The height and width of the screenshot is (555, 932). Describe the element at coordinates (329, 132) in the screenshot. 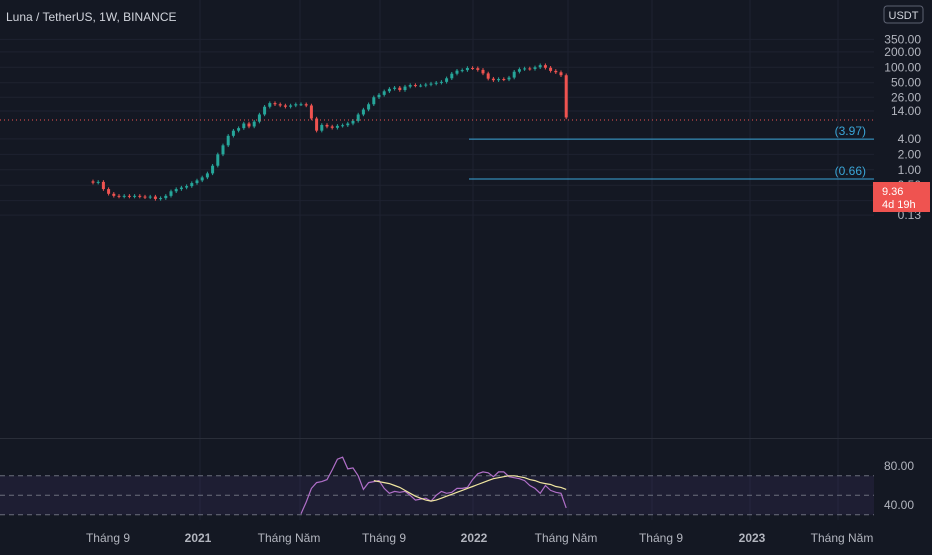

I see `candlestick-series` at that location.